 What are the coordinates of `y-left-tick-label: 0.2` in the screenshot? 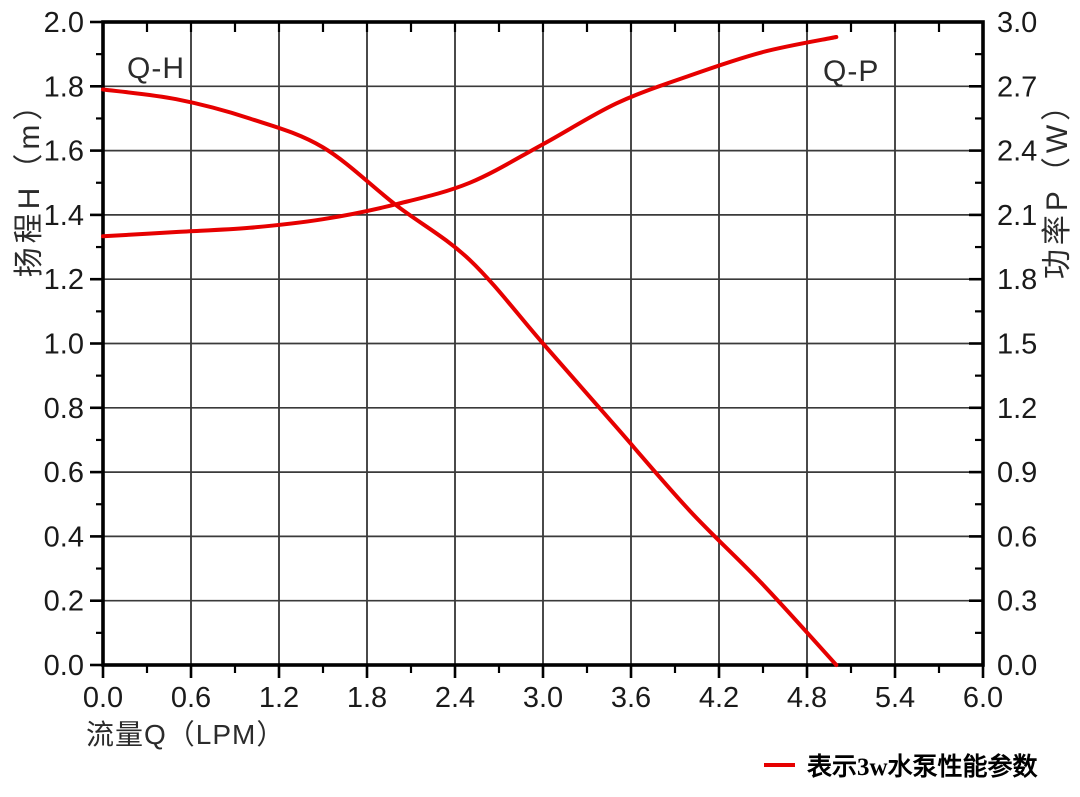 It's located at (64, 602).